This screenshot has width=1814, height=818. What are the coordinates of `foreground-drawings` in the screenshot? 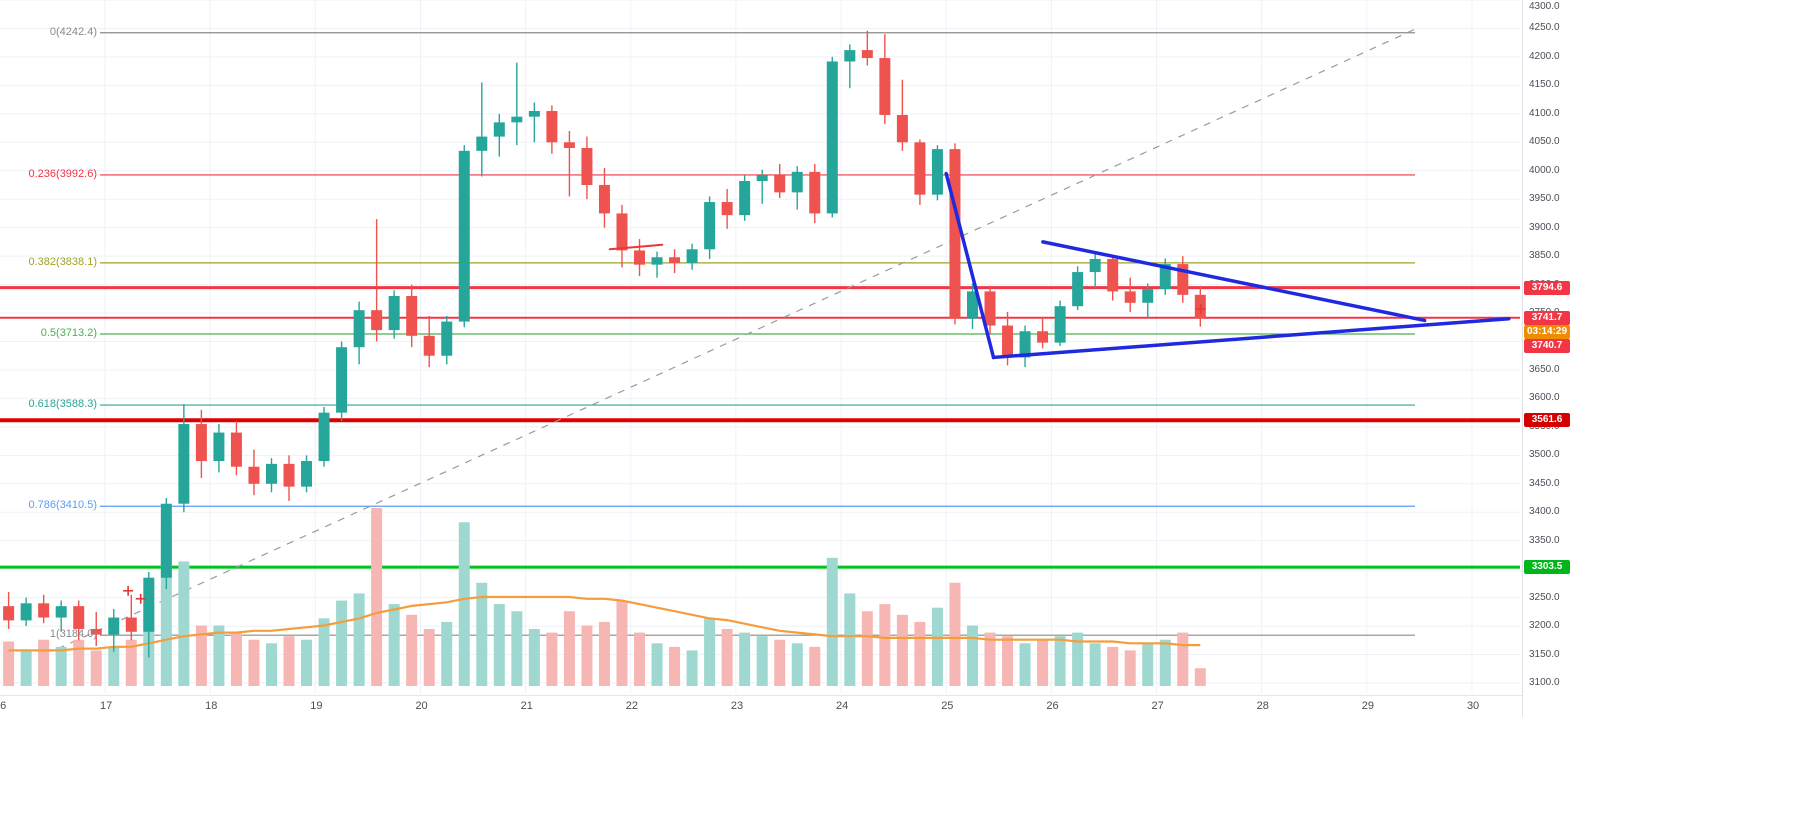 It's located at (1059, 265).